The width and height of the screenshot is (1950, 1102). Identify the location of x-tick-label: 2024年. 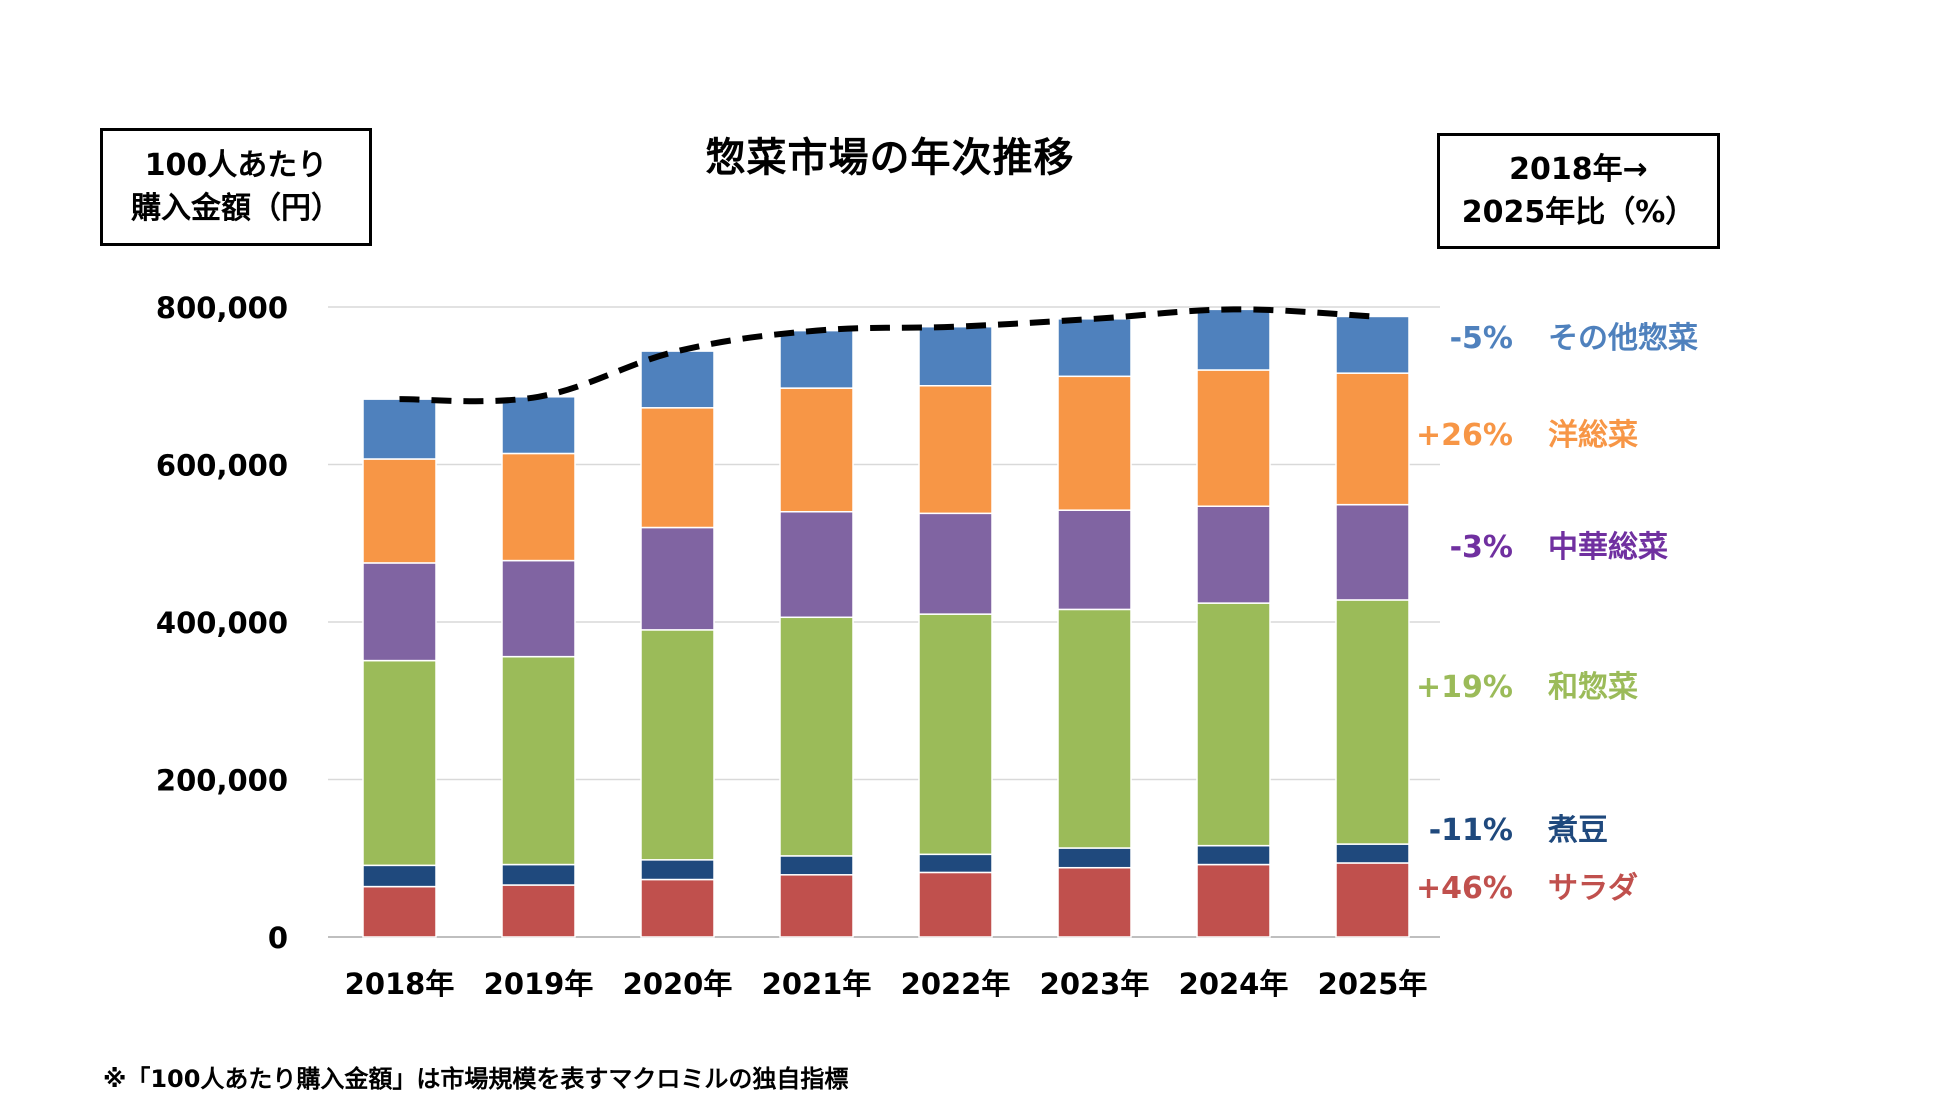
(1234, 984).